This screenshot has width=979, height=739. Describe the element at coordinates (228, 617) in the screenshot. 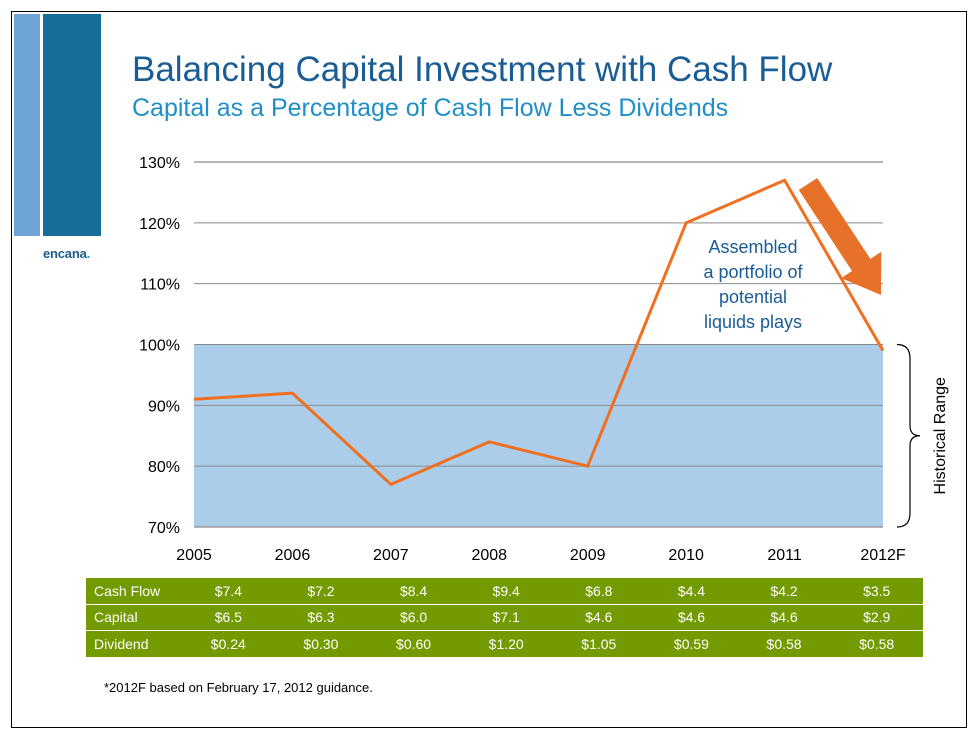

I see `table-cell: $6.5` at that location.